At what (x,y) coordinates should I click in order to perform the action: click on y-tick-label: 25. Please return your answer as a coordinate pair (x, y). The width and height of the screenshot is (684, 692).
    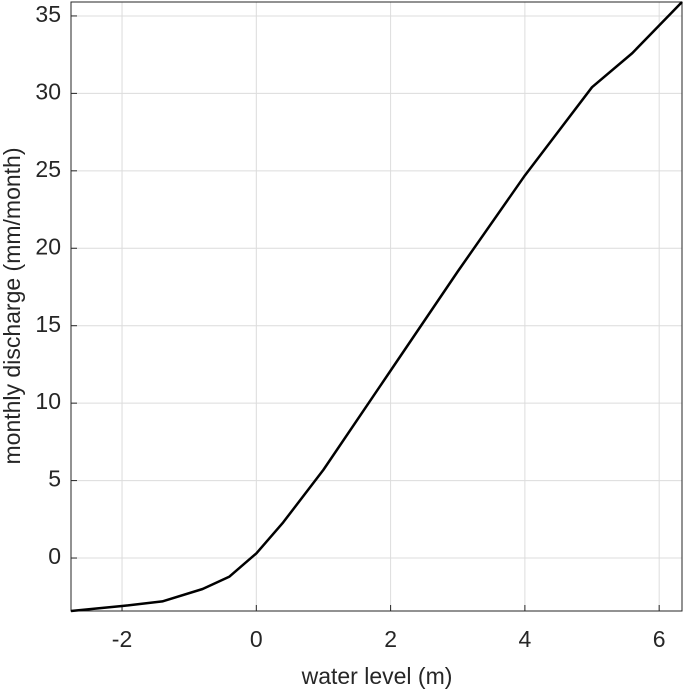
    Looking at the image, I should click on (48, 169).